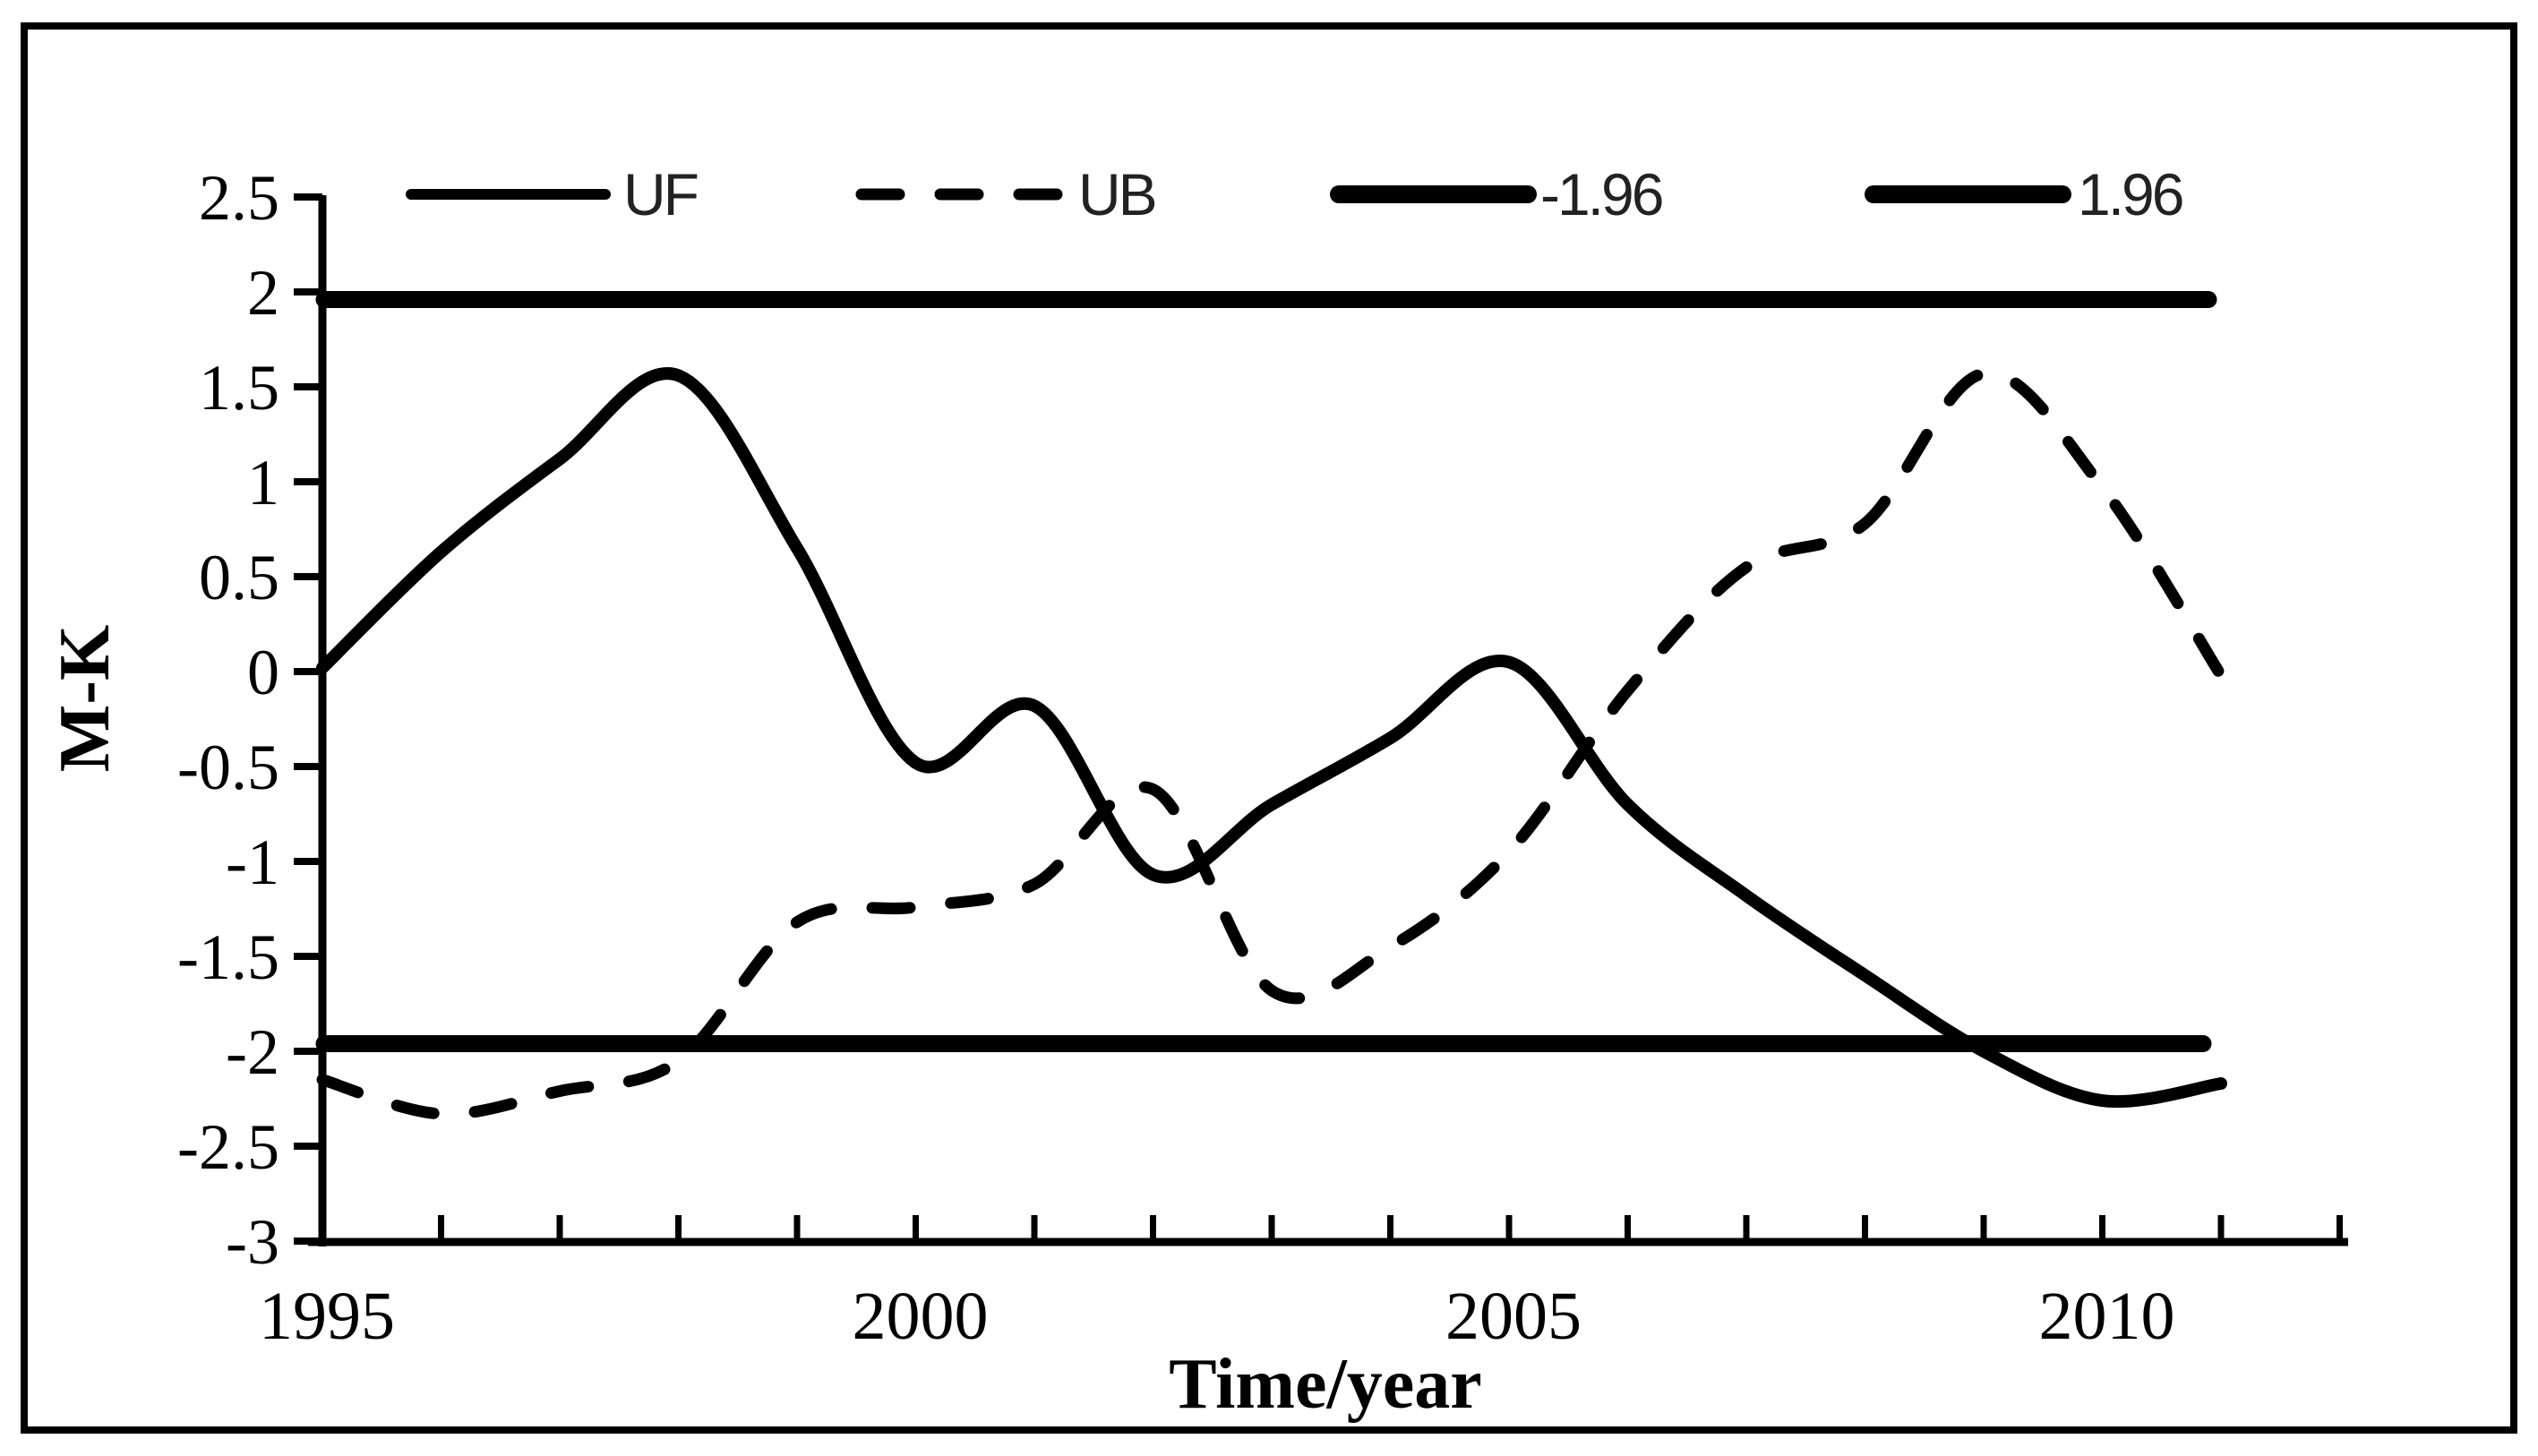  Describe the element at coordinates (239, 198) in the screenshot. I see `y-tick-label: 2.5` at that location.